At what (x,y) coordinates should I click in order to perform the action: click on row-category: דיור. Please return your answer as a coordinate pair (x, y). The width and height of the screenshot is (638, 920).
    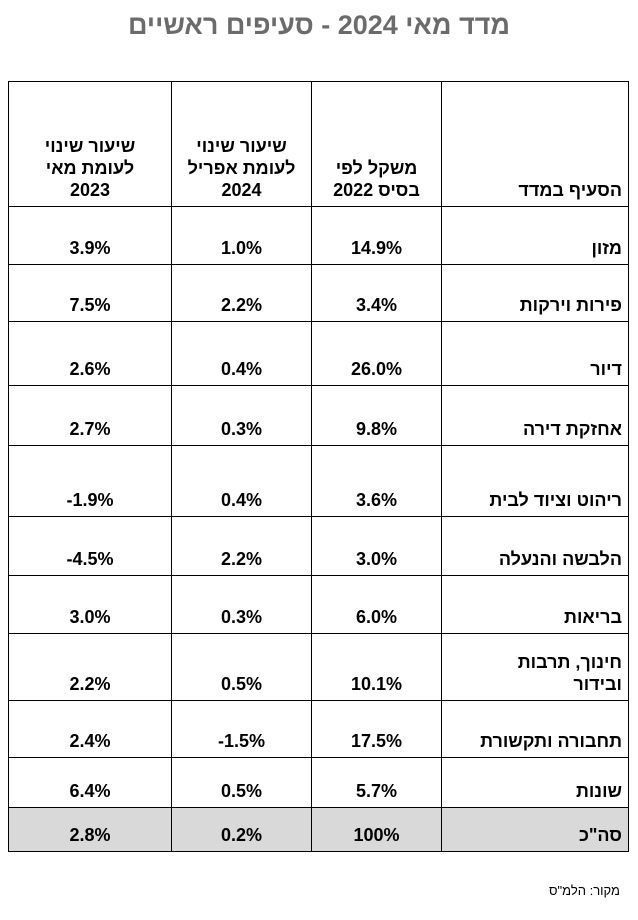
    Looking at the image, I should click on (535, 353).